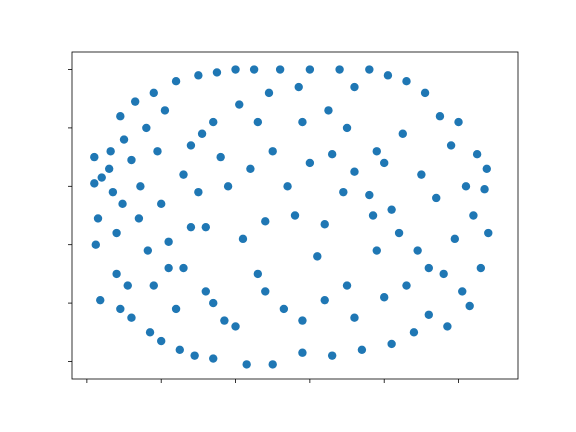 The image size is (576, 432). Describe the element at coordinates (272, 381) in the screenshot. I see `x-ticks` at that location.